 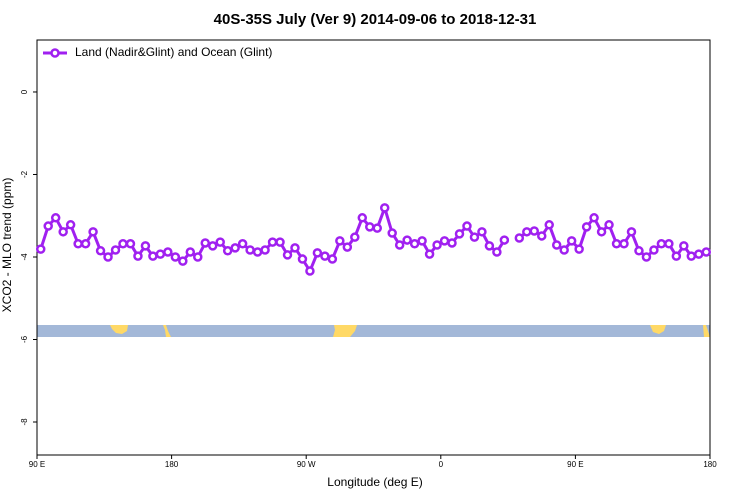 I want to click on y-axis-label: XCO2 - MLO trend (ppm), so click(x=7, y=245).